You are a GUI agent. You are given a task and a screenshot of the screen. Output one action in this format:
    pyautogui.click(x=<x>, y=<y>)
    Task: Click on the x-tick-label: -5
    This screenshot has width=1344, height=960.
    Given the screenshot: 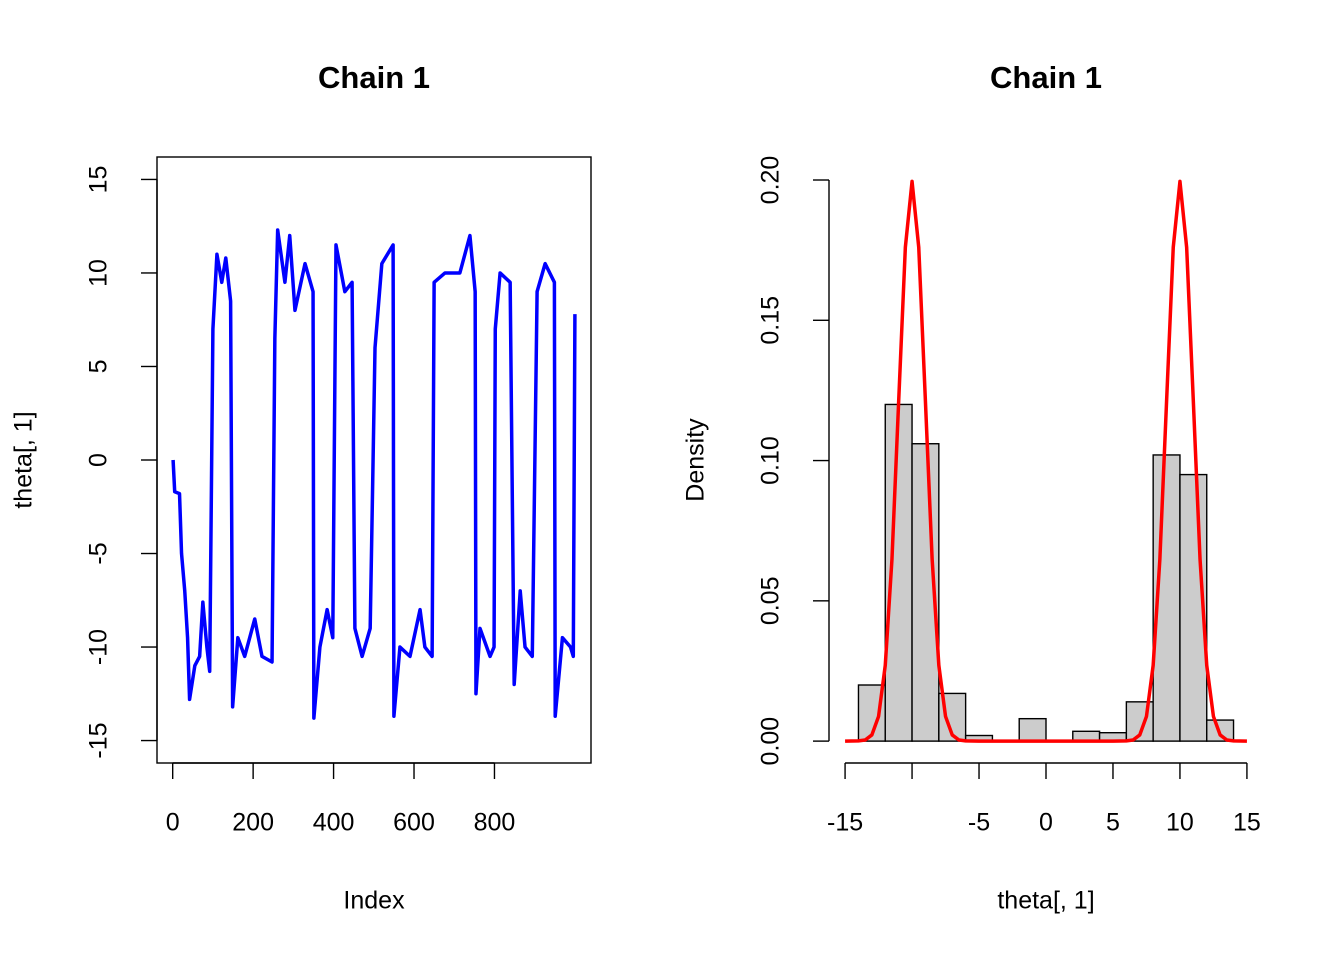 What is the action you would take?
    pyautogui.click(x=979, y=823)
    